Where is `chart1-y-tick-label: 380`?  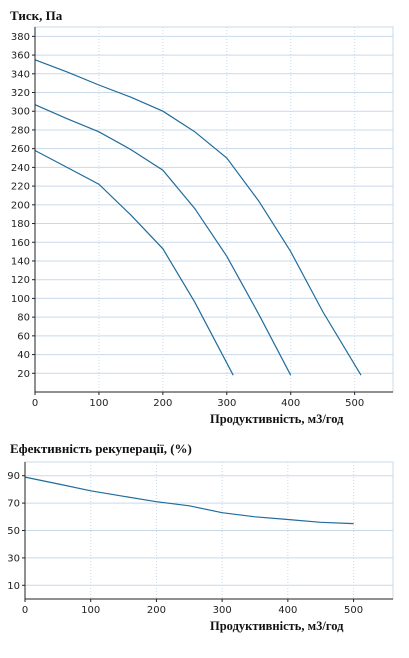 chart1-y-tick-label: 380 is located at coordinates (20, 37).